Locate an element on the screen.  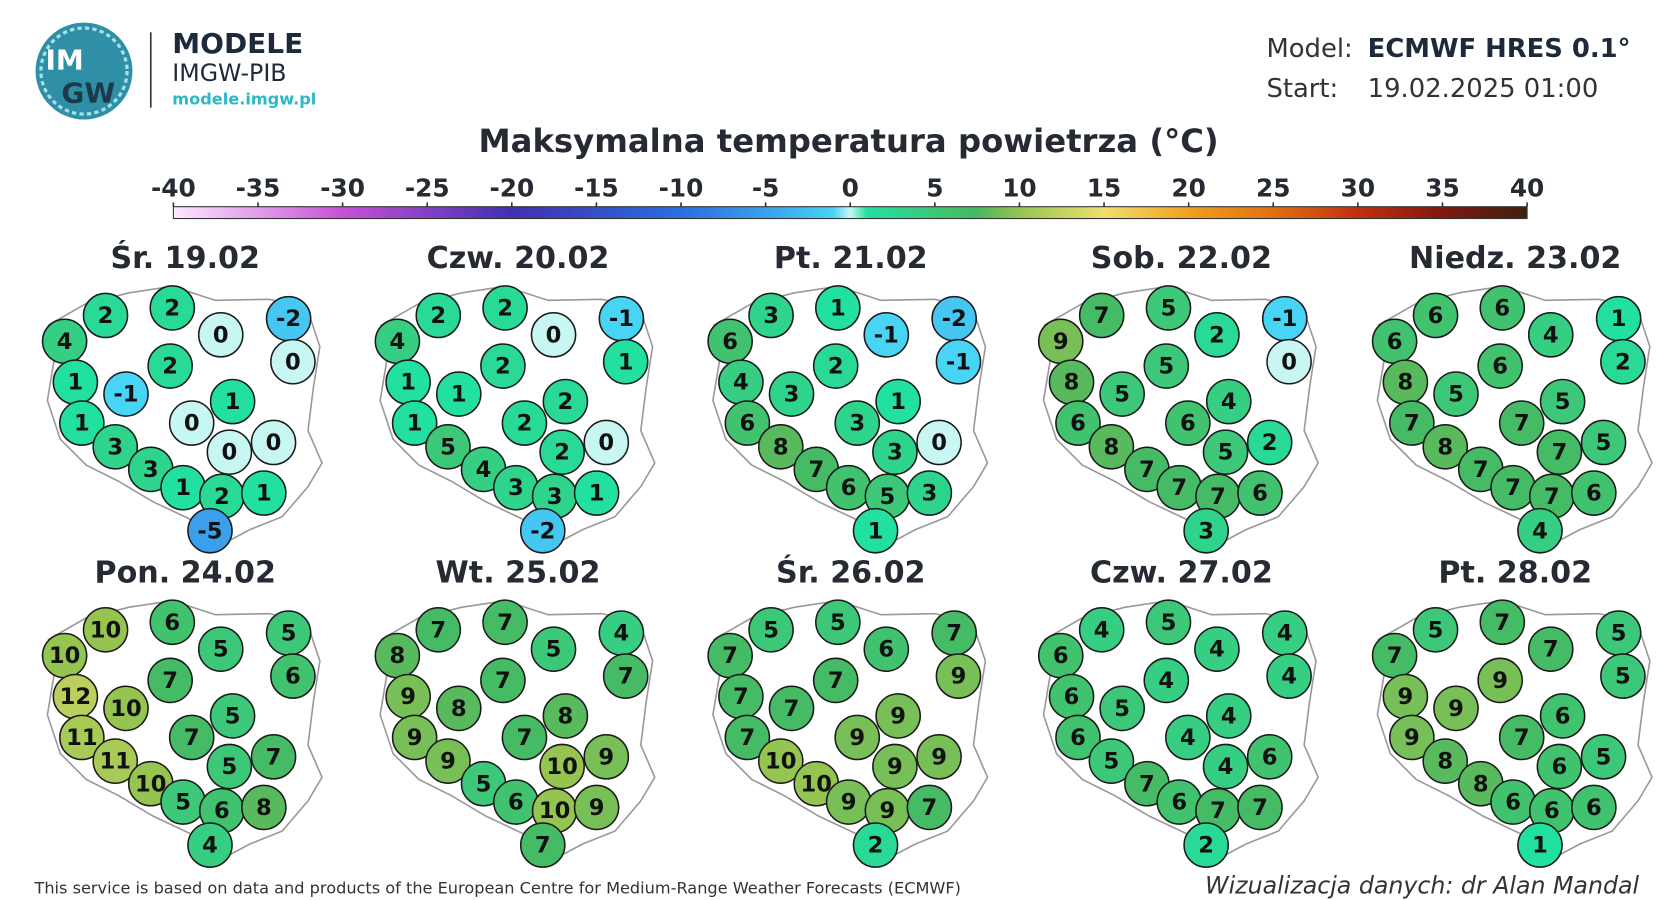
colorbar-tick-label: 20 is located at coordinates (1188, 187).